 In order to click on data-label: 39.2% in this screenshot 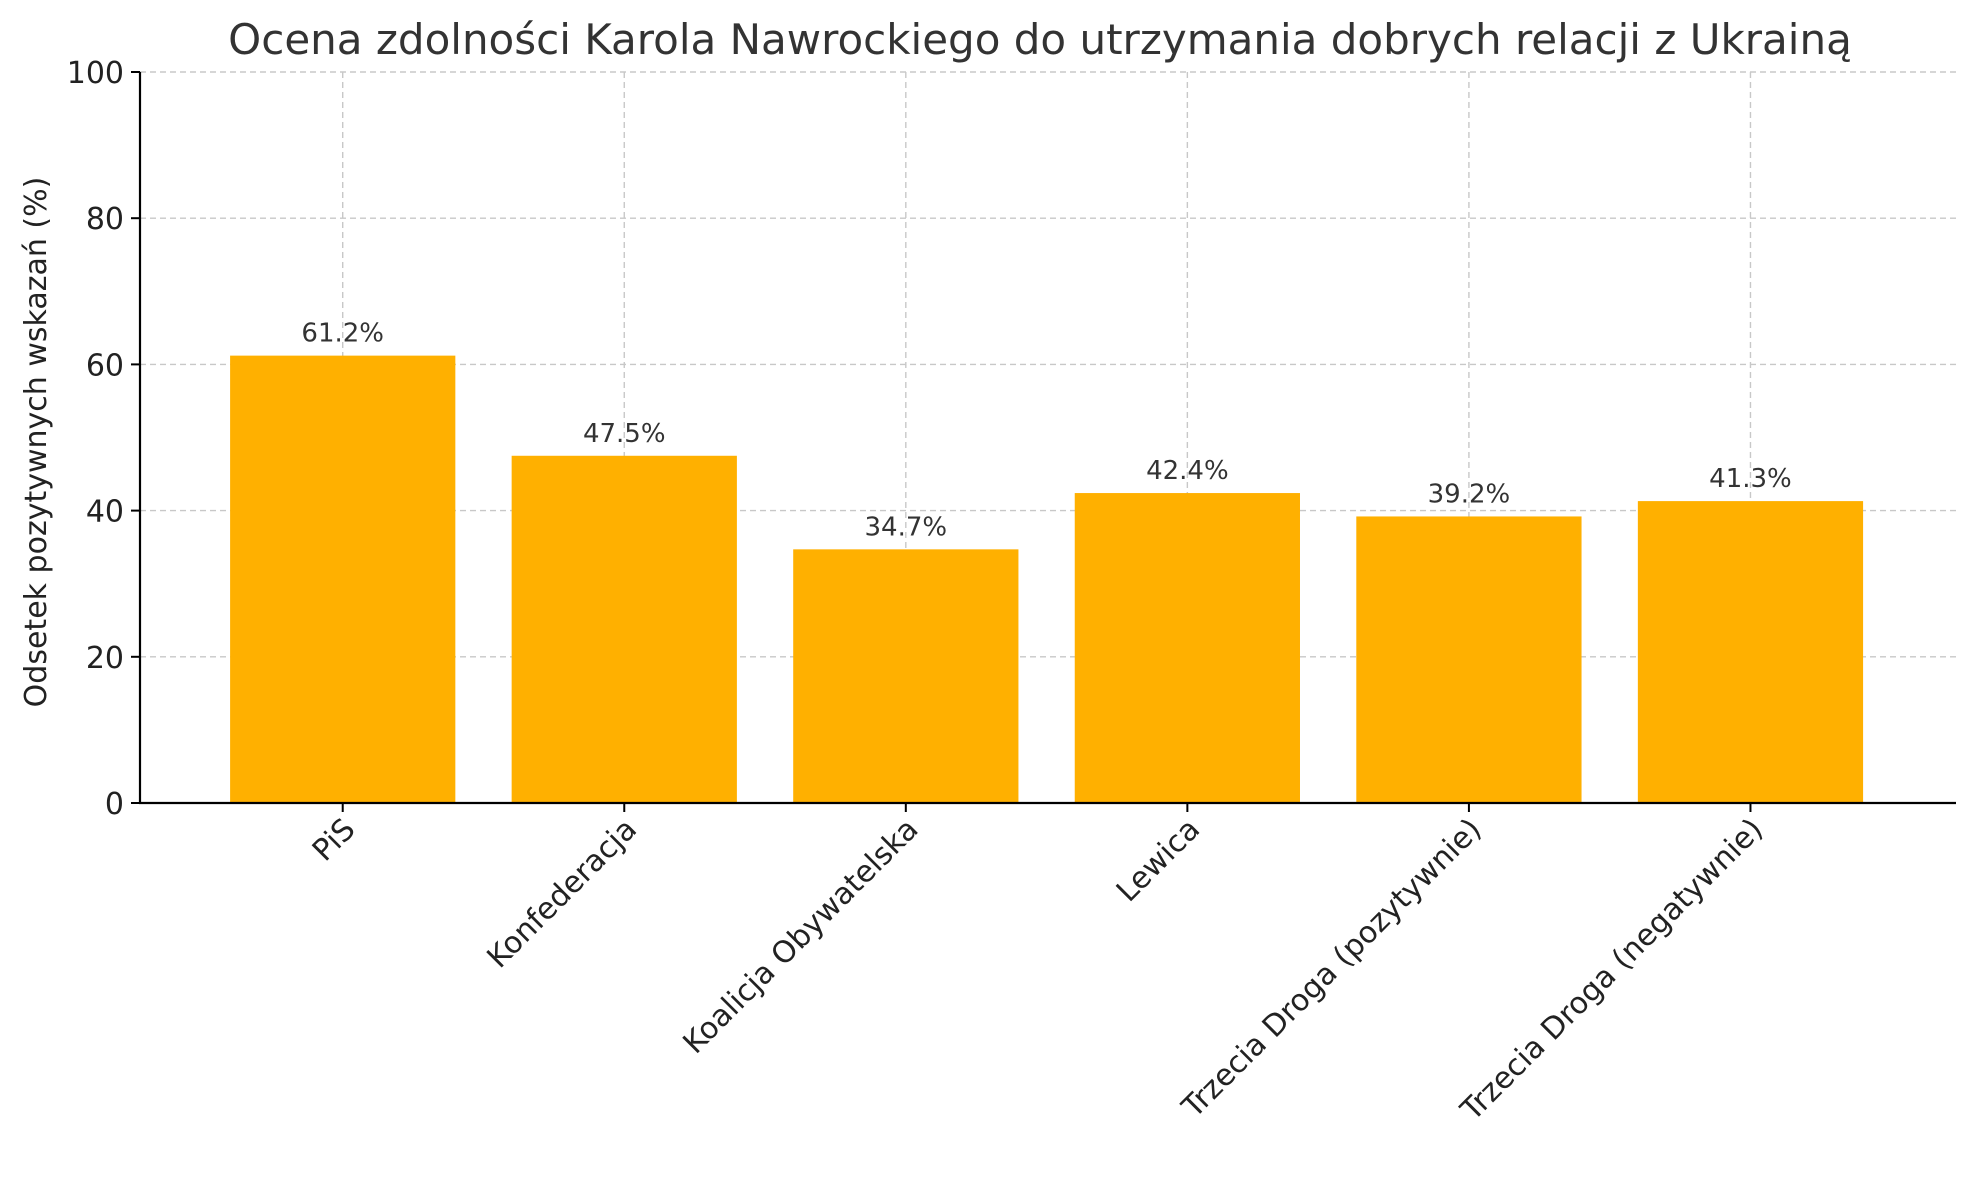, I will do `click(1469, 494)`.